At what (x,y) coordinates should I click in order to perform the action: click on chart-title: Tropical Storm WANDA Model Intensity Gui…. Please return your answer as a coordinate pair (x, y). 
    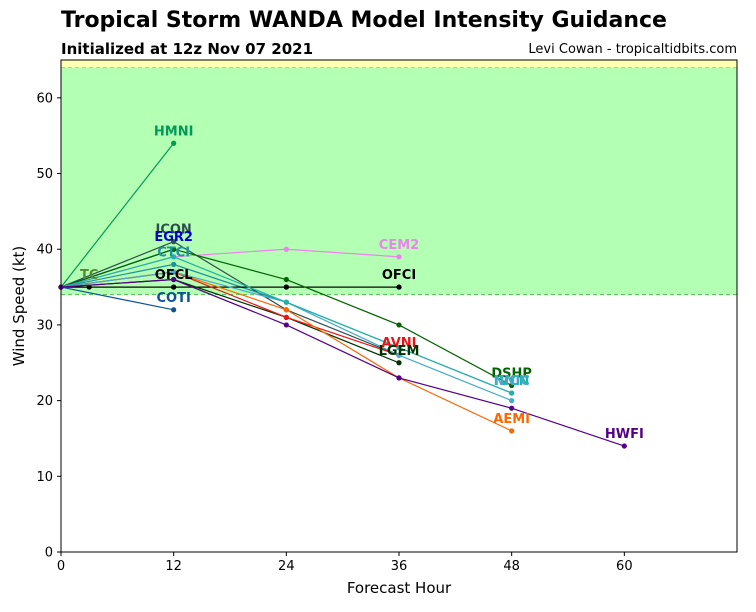
    Looking at the image, I should click on (364, 20).